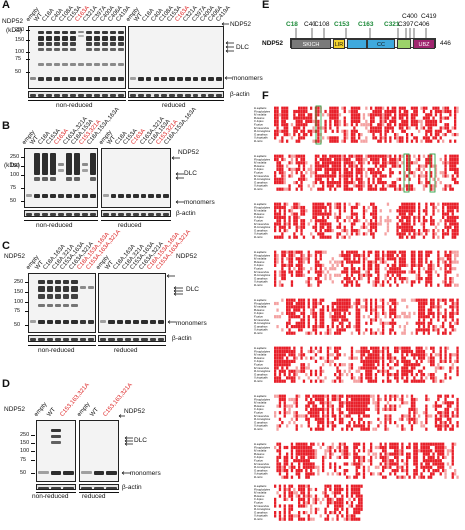  What do you see at coordinates (258, 429) in the screenshot?
I see `species-label: D.rerio` at bounding box center [258, 429].